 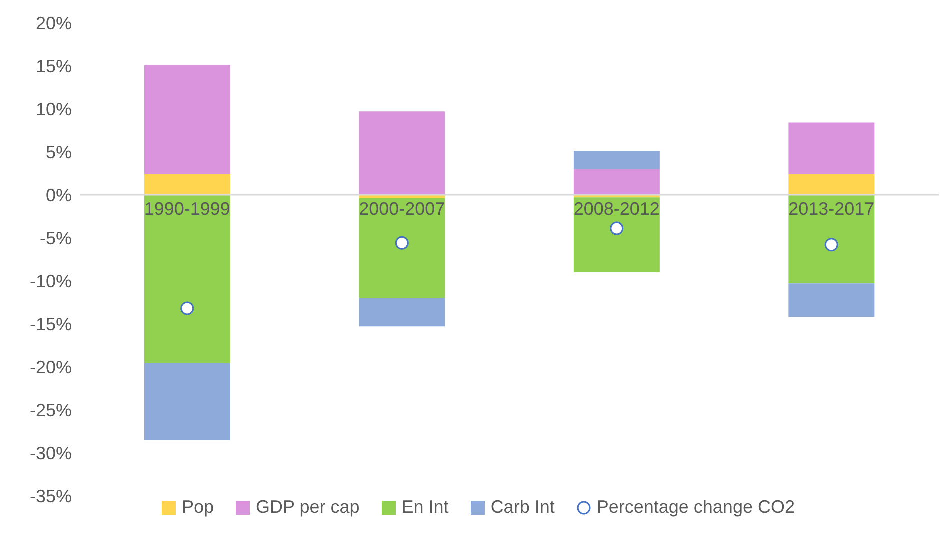 I want to click on x-tick-label: 2000-2007, so click(x=402, y=209).